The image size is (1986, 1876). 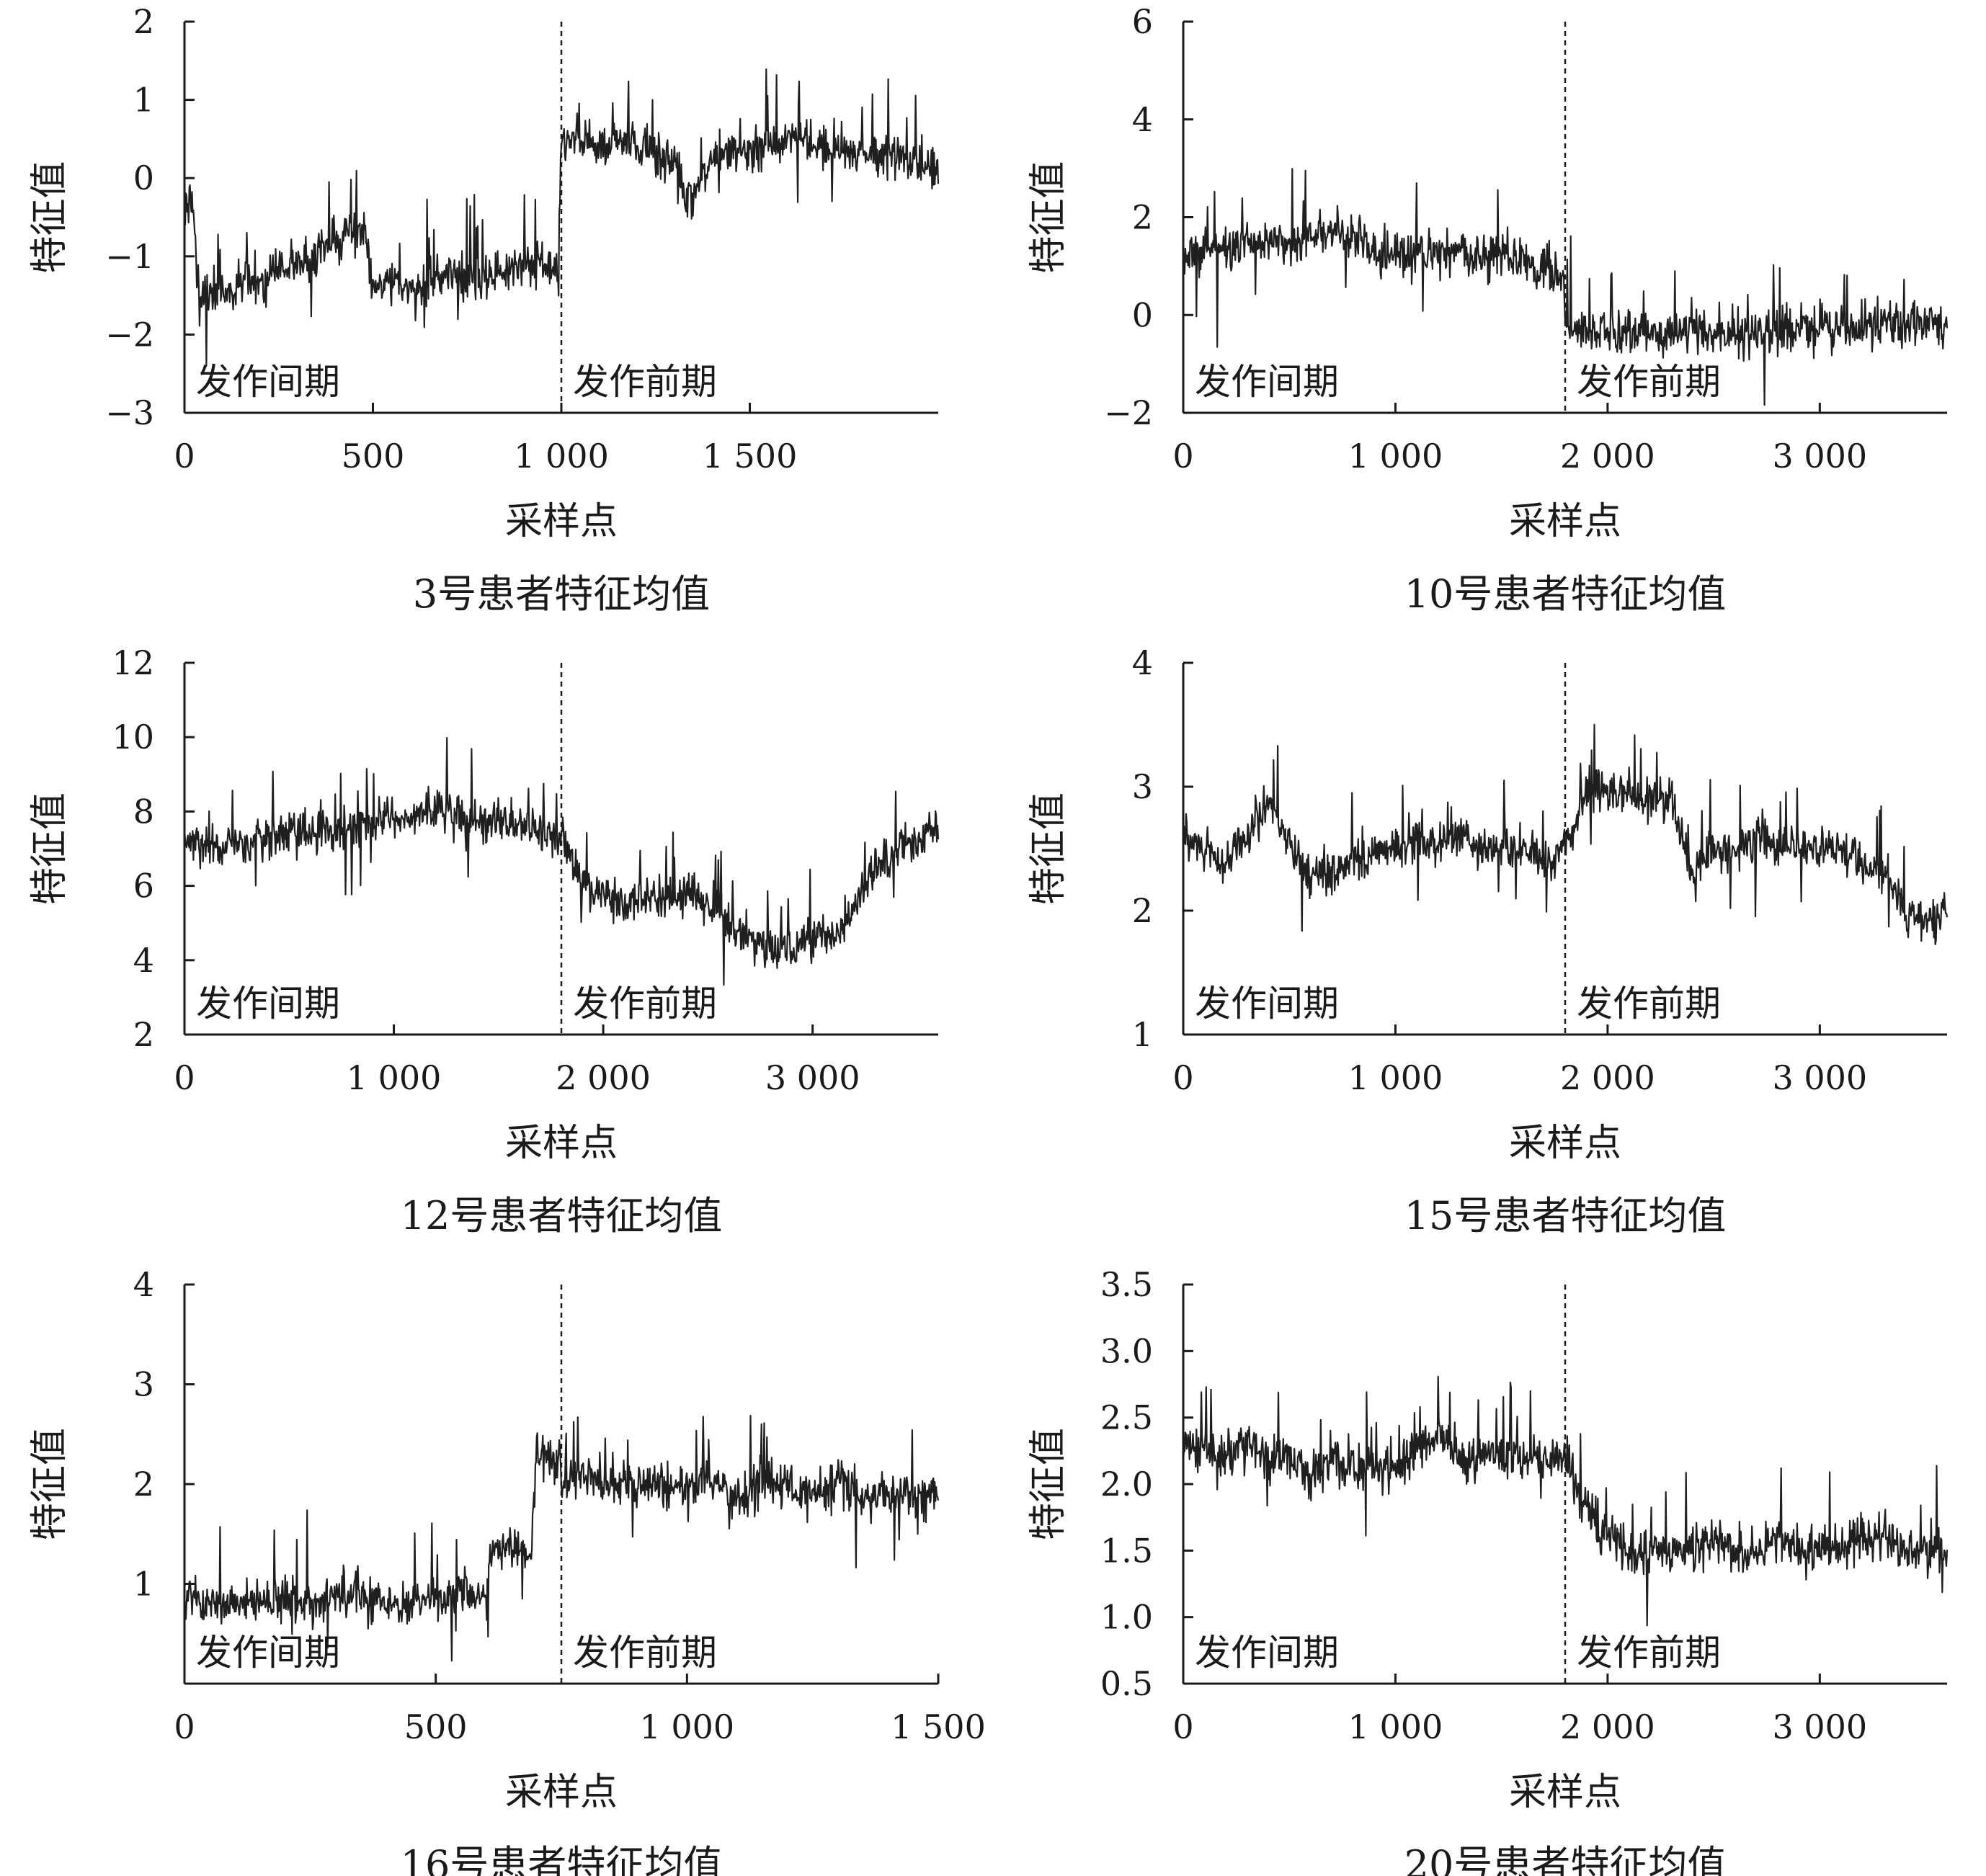 I want to click on y-tick-label: 2.5, so click(x=1126, y=1417).